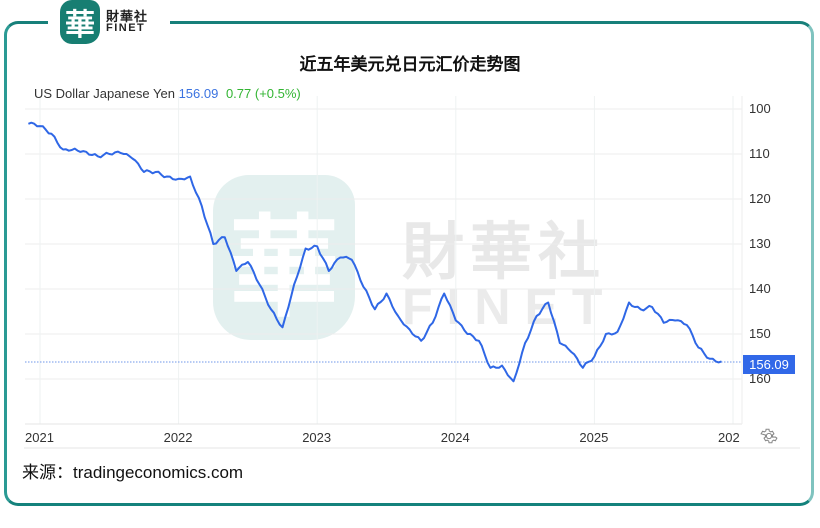 This screenshot has height=528, width=820. I want to click on brand-logo: 華 財華社 FINET, so click(104, 22).